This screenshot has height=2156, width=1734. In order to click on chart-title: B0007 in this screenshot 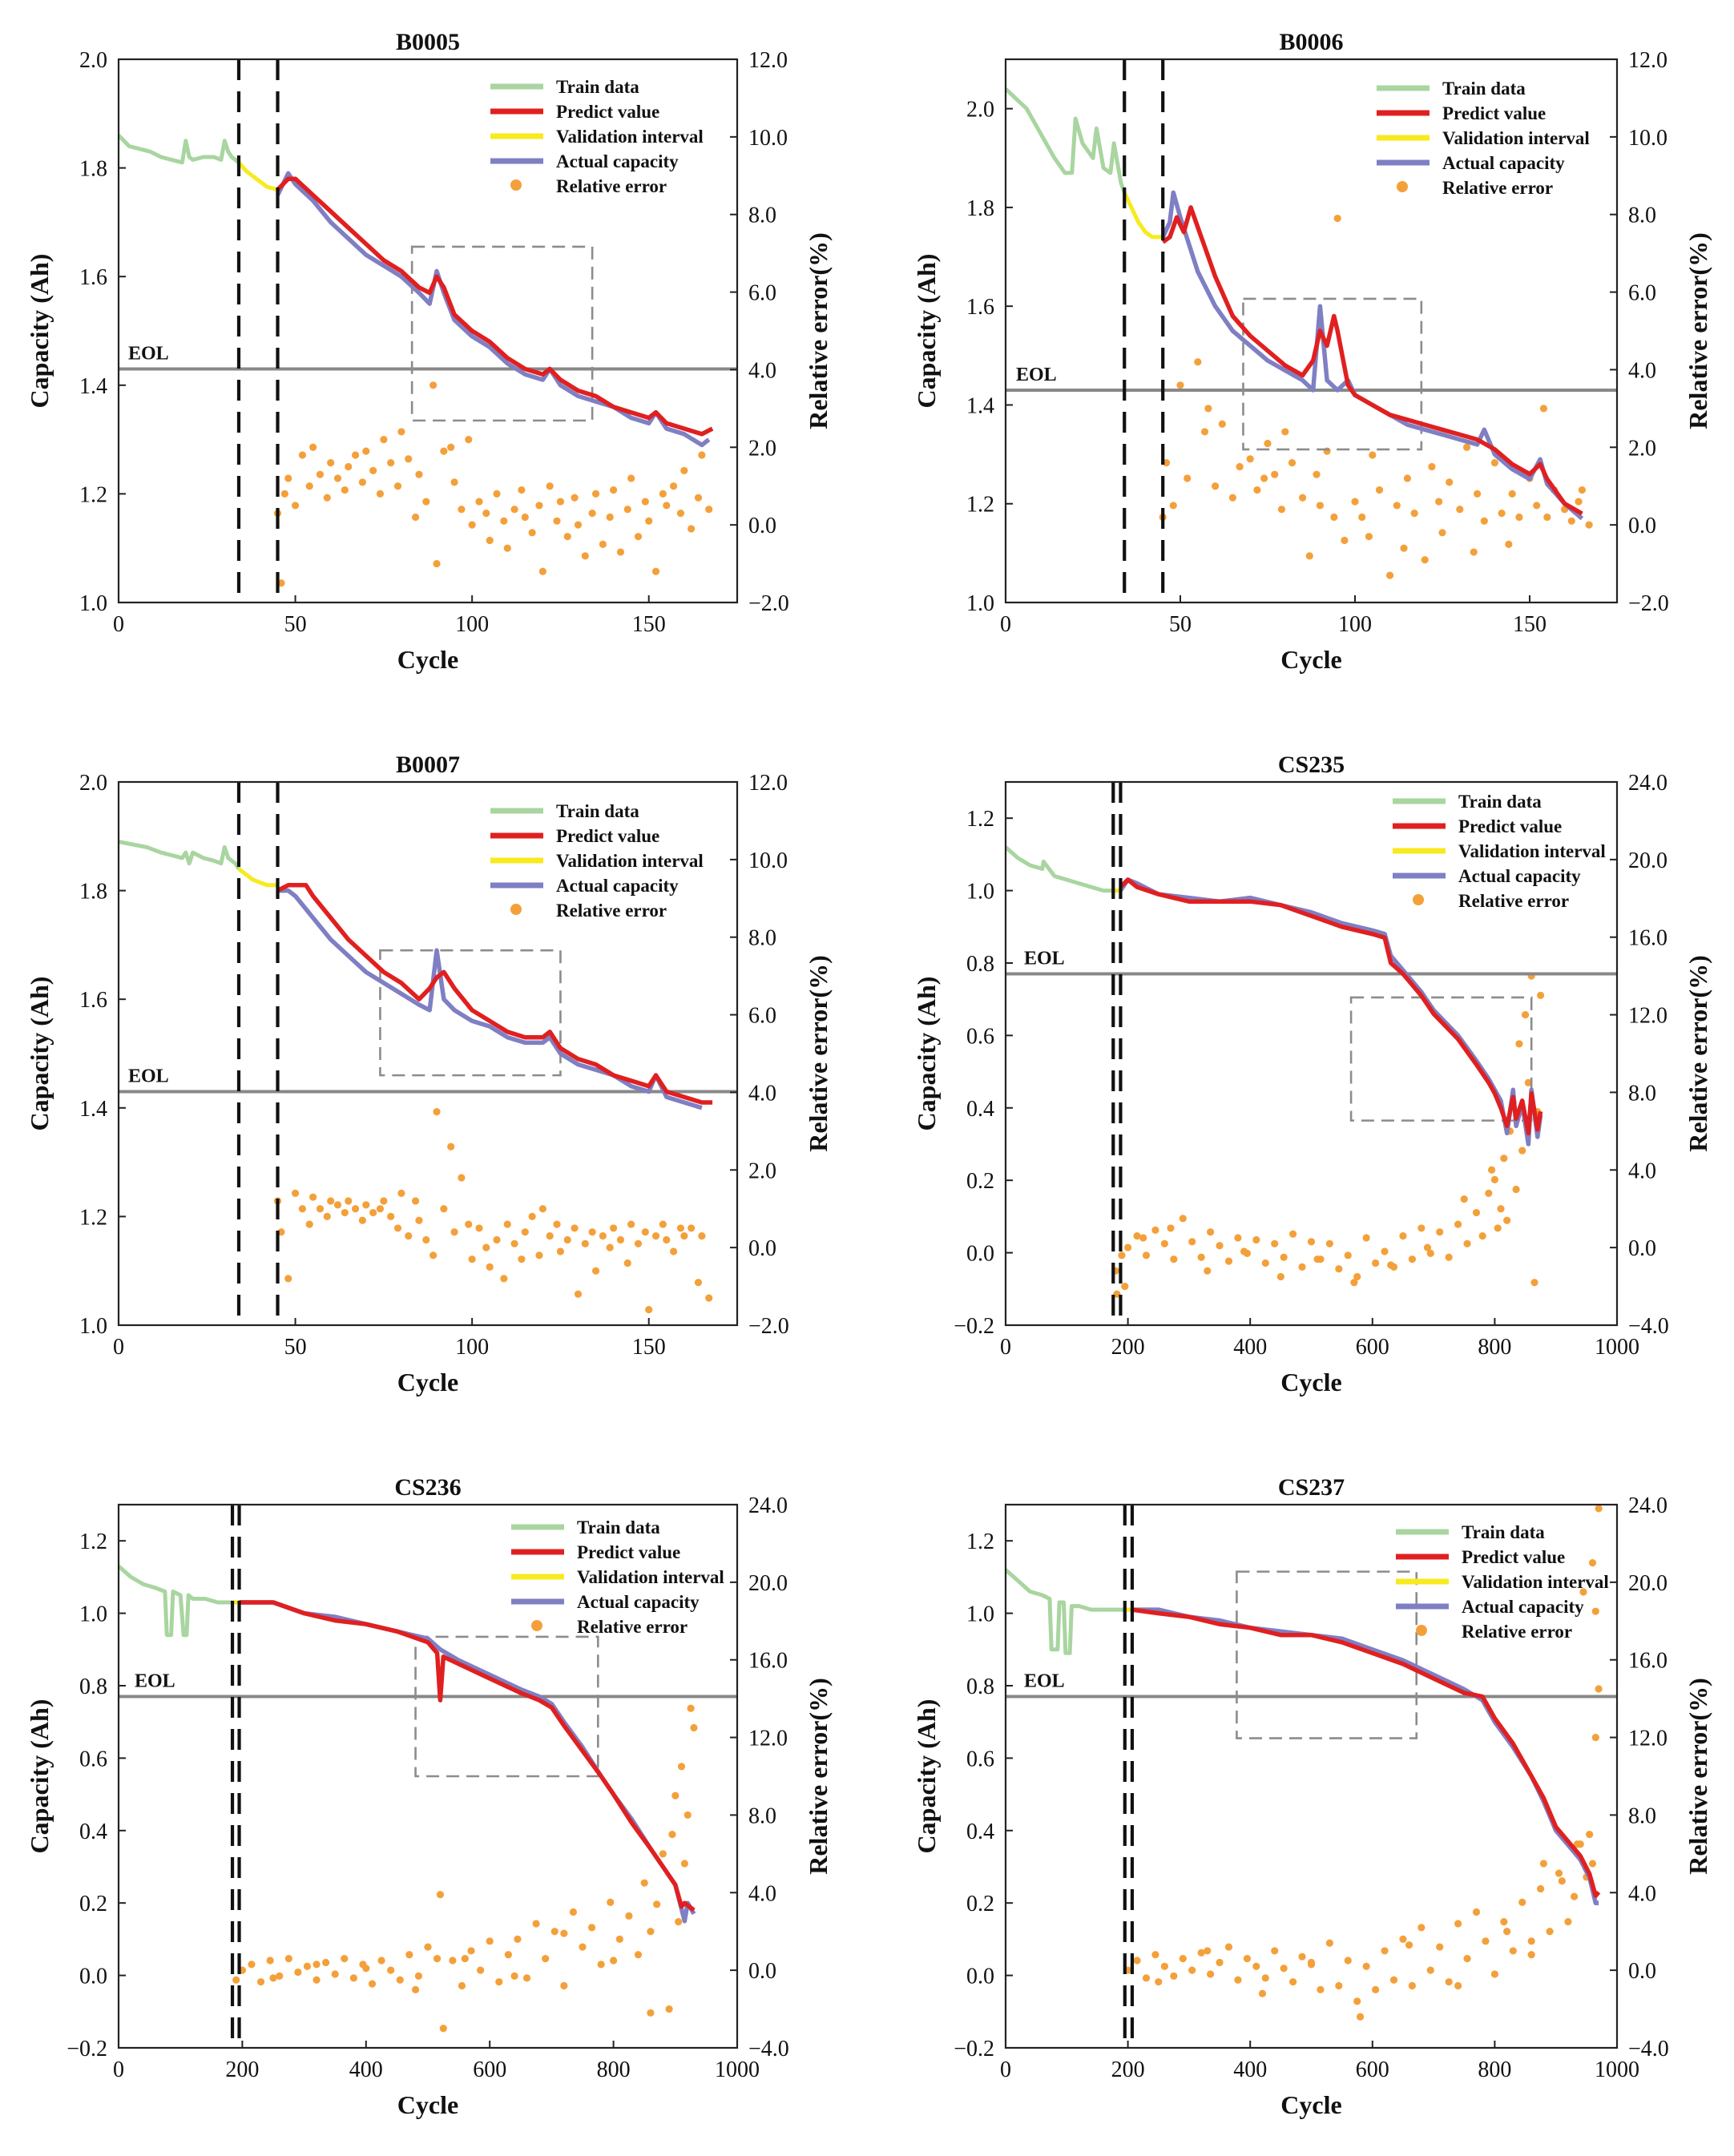, I will do `click(428, 765)`.